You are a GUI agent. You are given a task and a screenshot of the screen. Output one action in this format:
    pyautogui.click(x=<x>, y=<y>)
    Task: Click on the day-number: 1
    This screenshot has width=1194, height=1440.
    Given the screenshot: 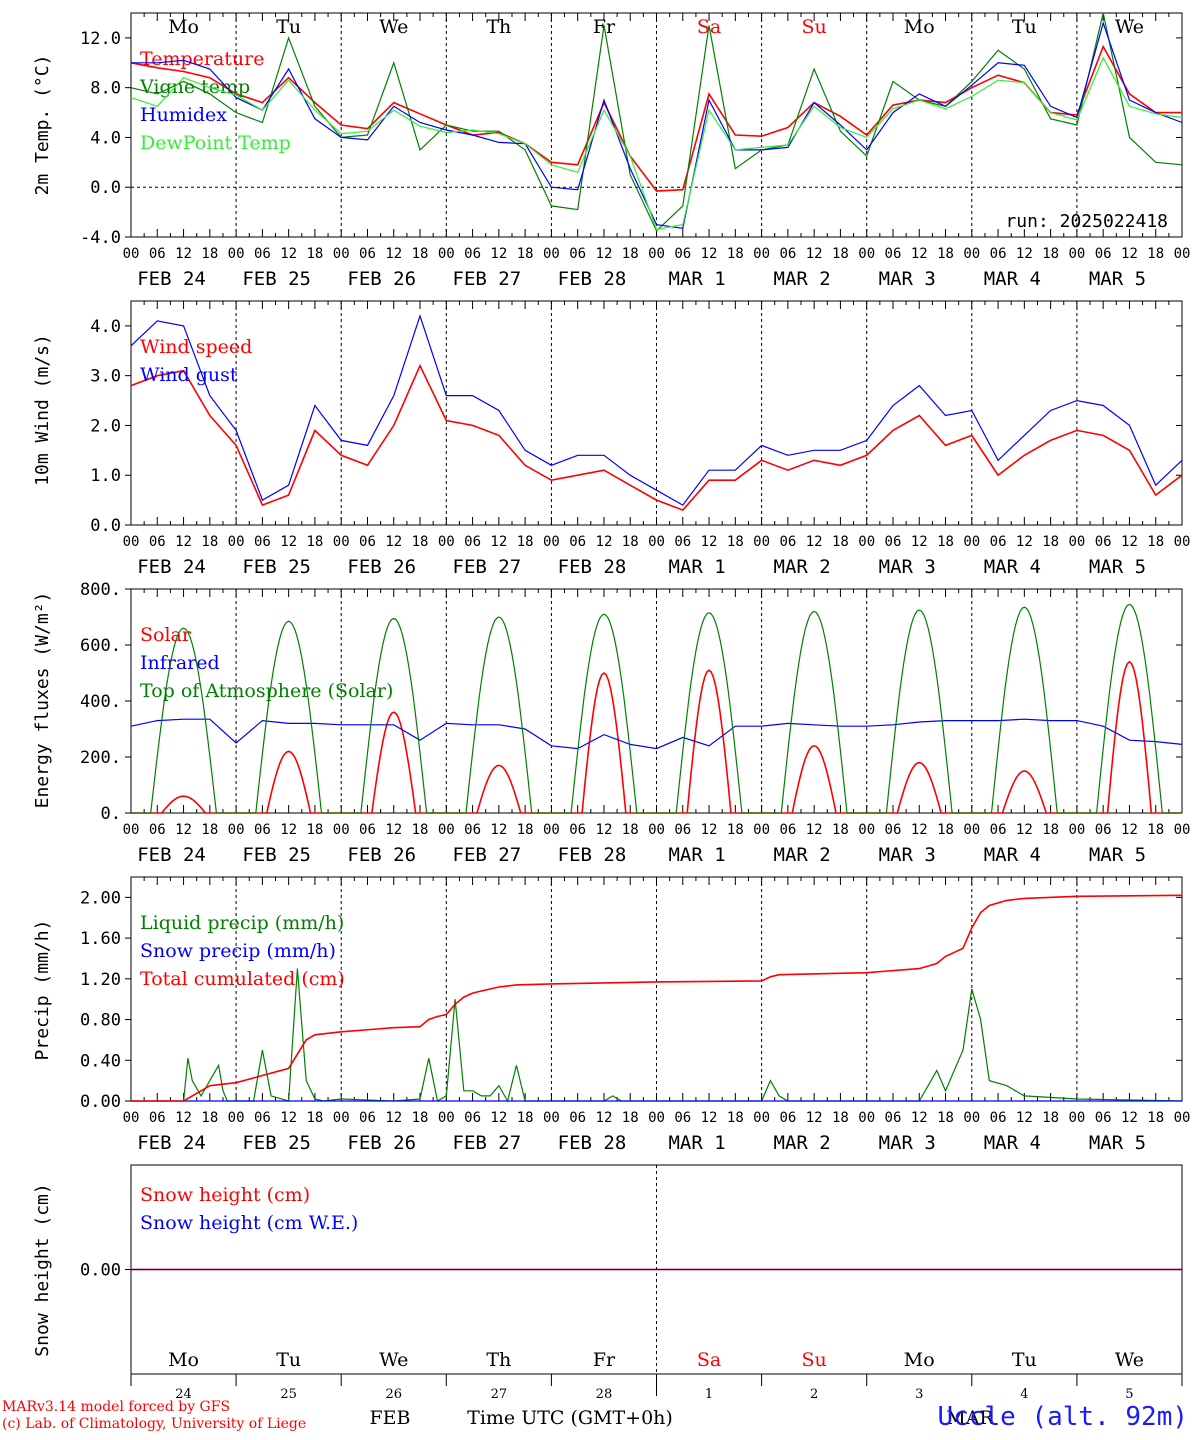 What is the action you would take?
    pyautogui.click(x=709, y=1394)
    